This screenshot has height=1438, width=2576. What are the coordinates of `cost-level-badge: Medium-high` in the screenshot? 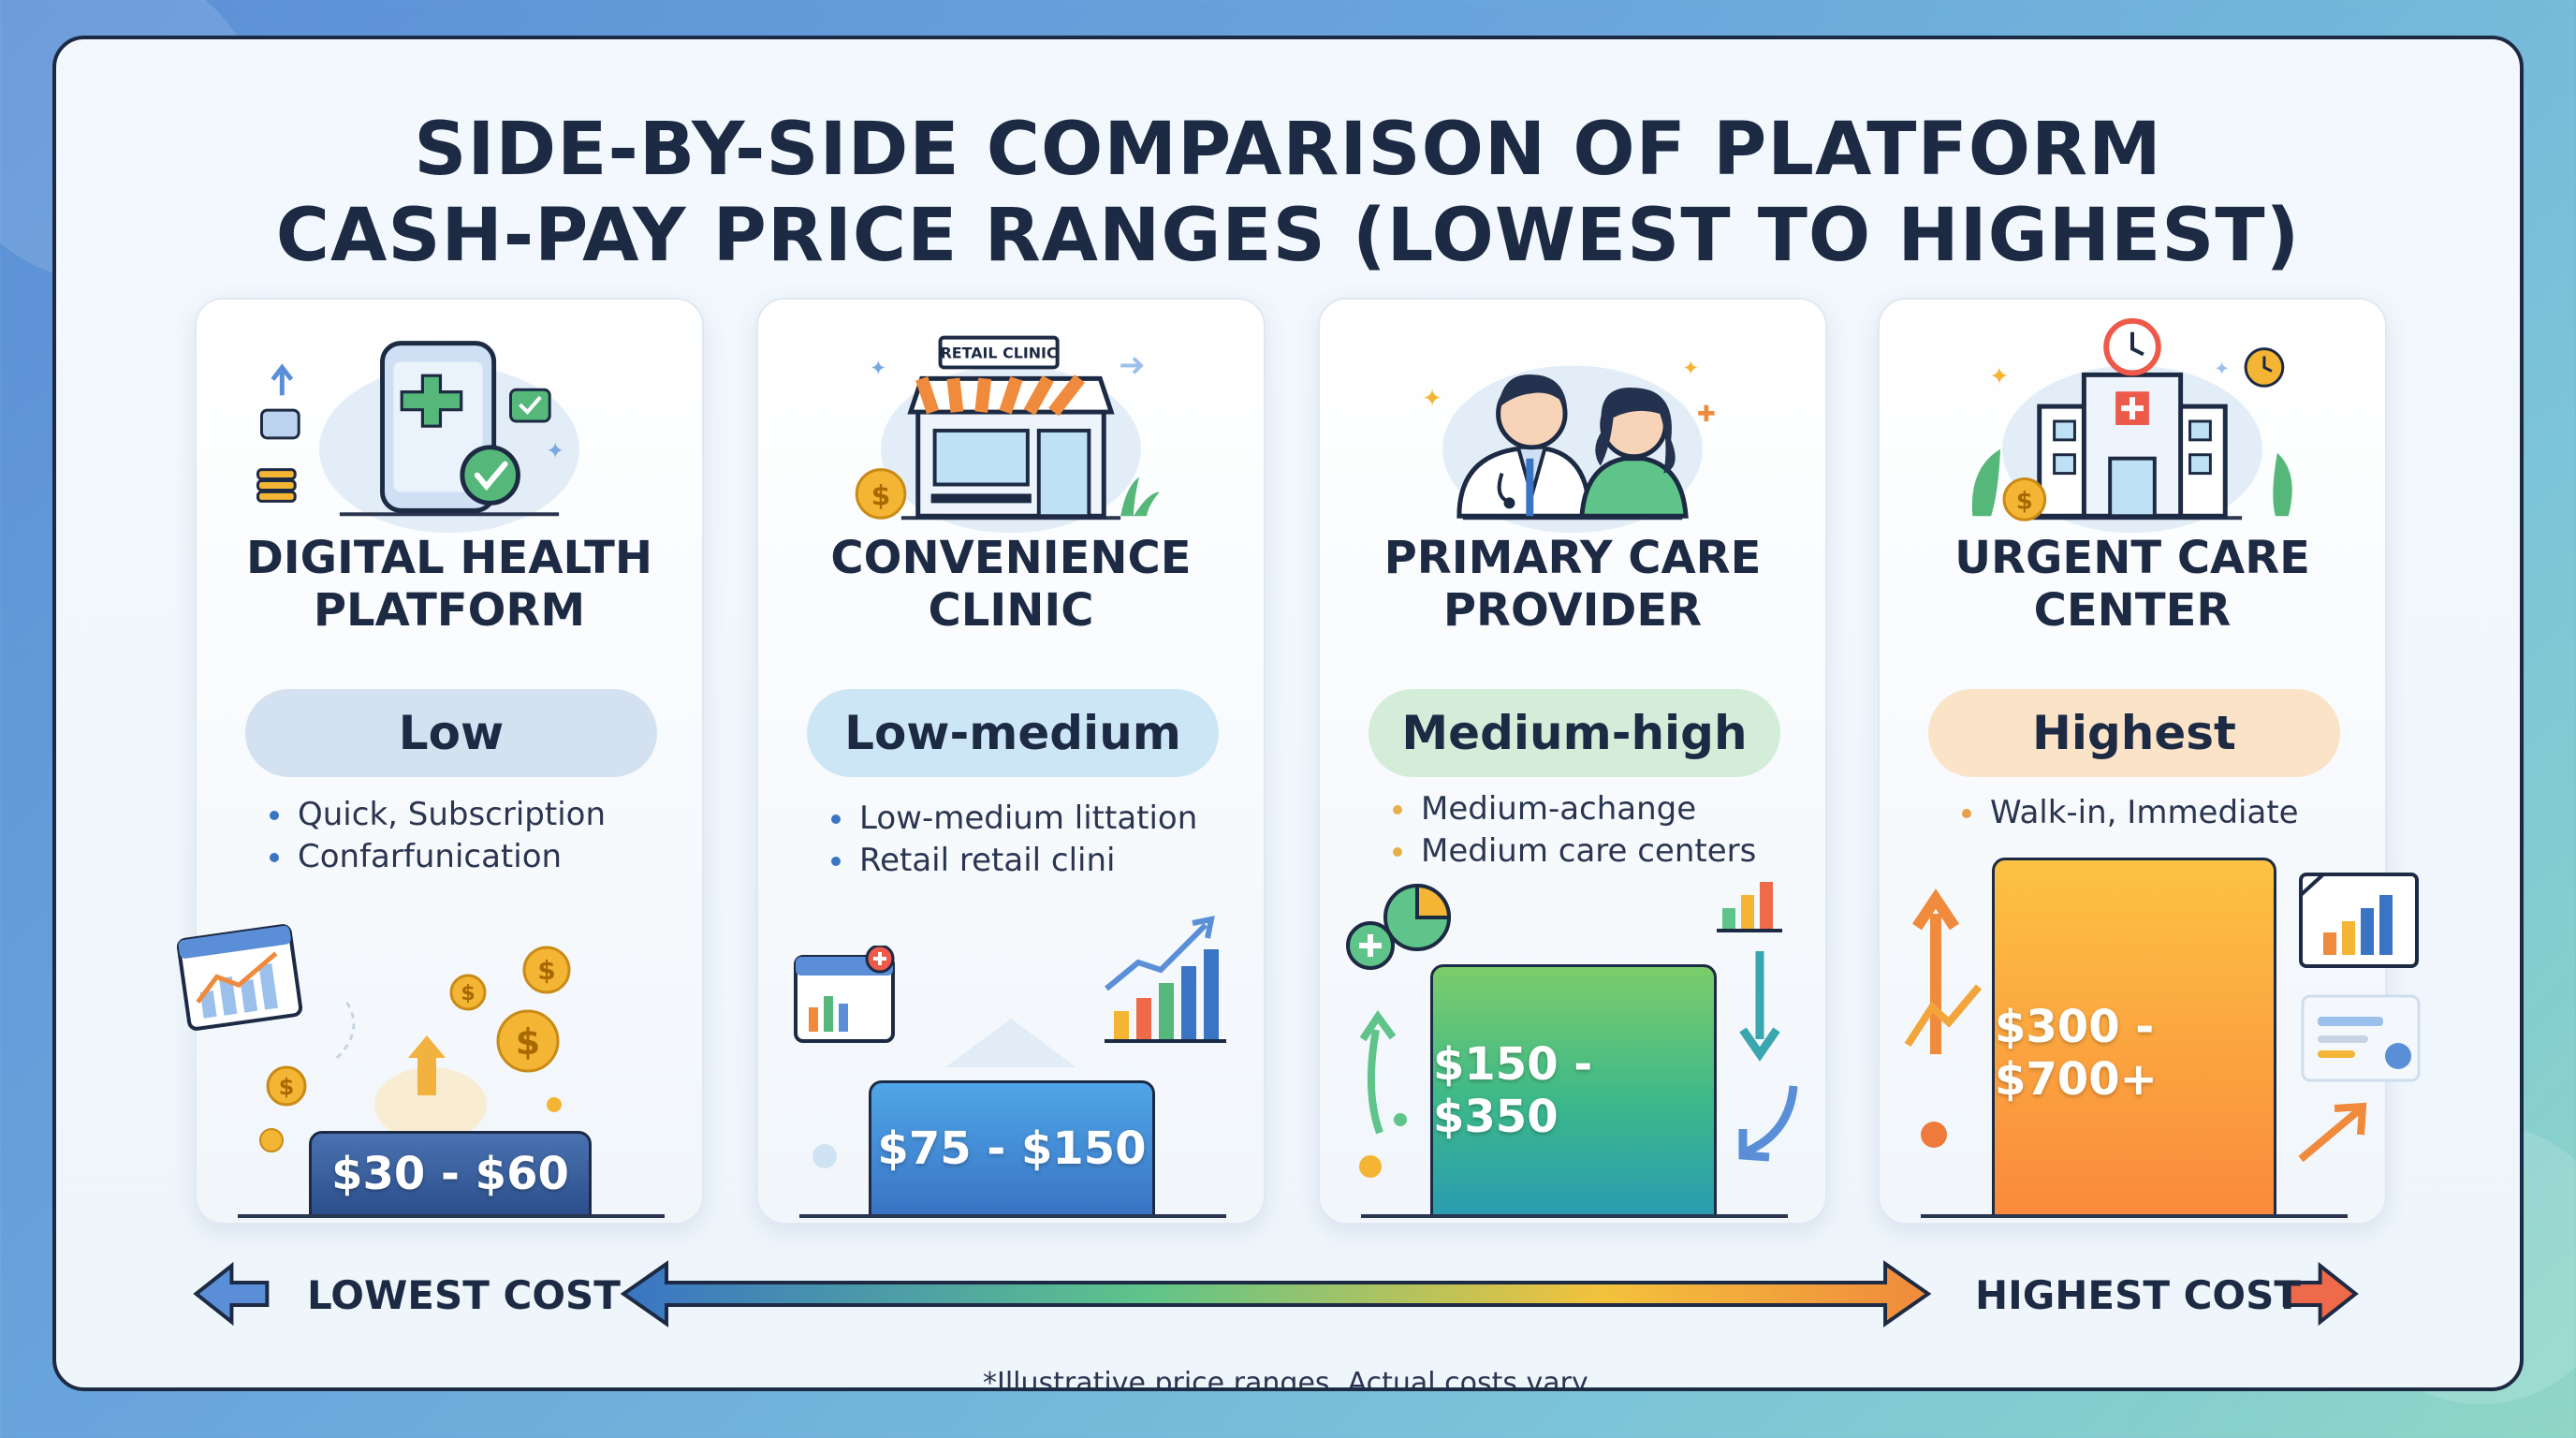 It's located at (1574, 733).